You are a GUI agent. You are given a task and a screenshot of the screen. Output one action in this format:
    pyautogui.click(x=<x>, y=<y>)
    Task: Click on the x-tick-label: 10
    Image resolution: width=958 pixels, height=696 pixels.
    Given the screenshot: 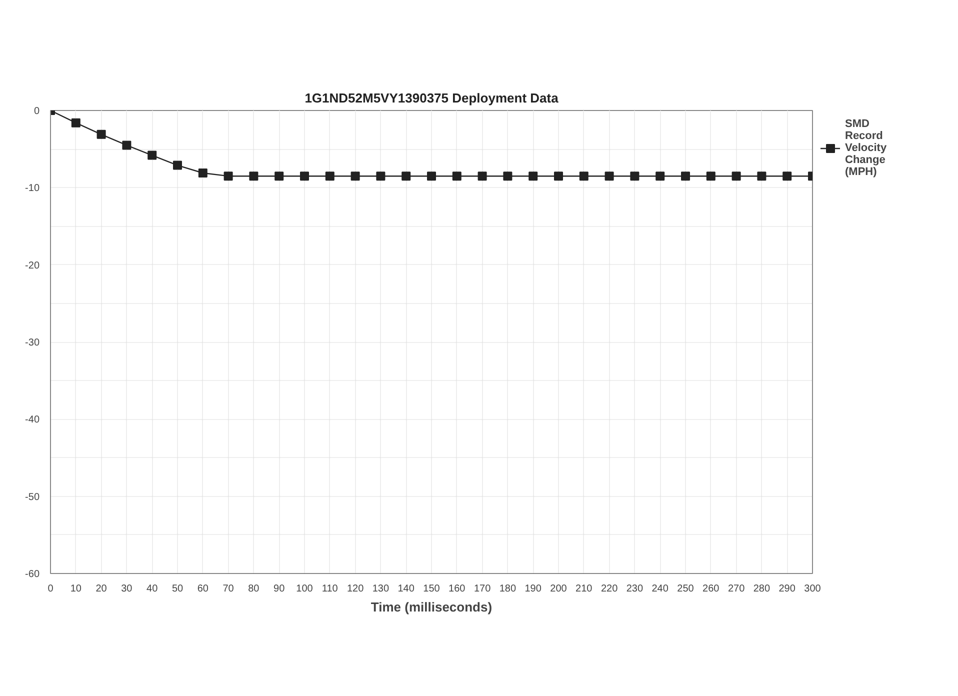 What is the action you would take?
    pyautogui.click(x=76, y=589)
    